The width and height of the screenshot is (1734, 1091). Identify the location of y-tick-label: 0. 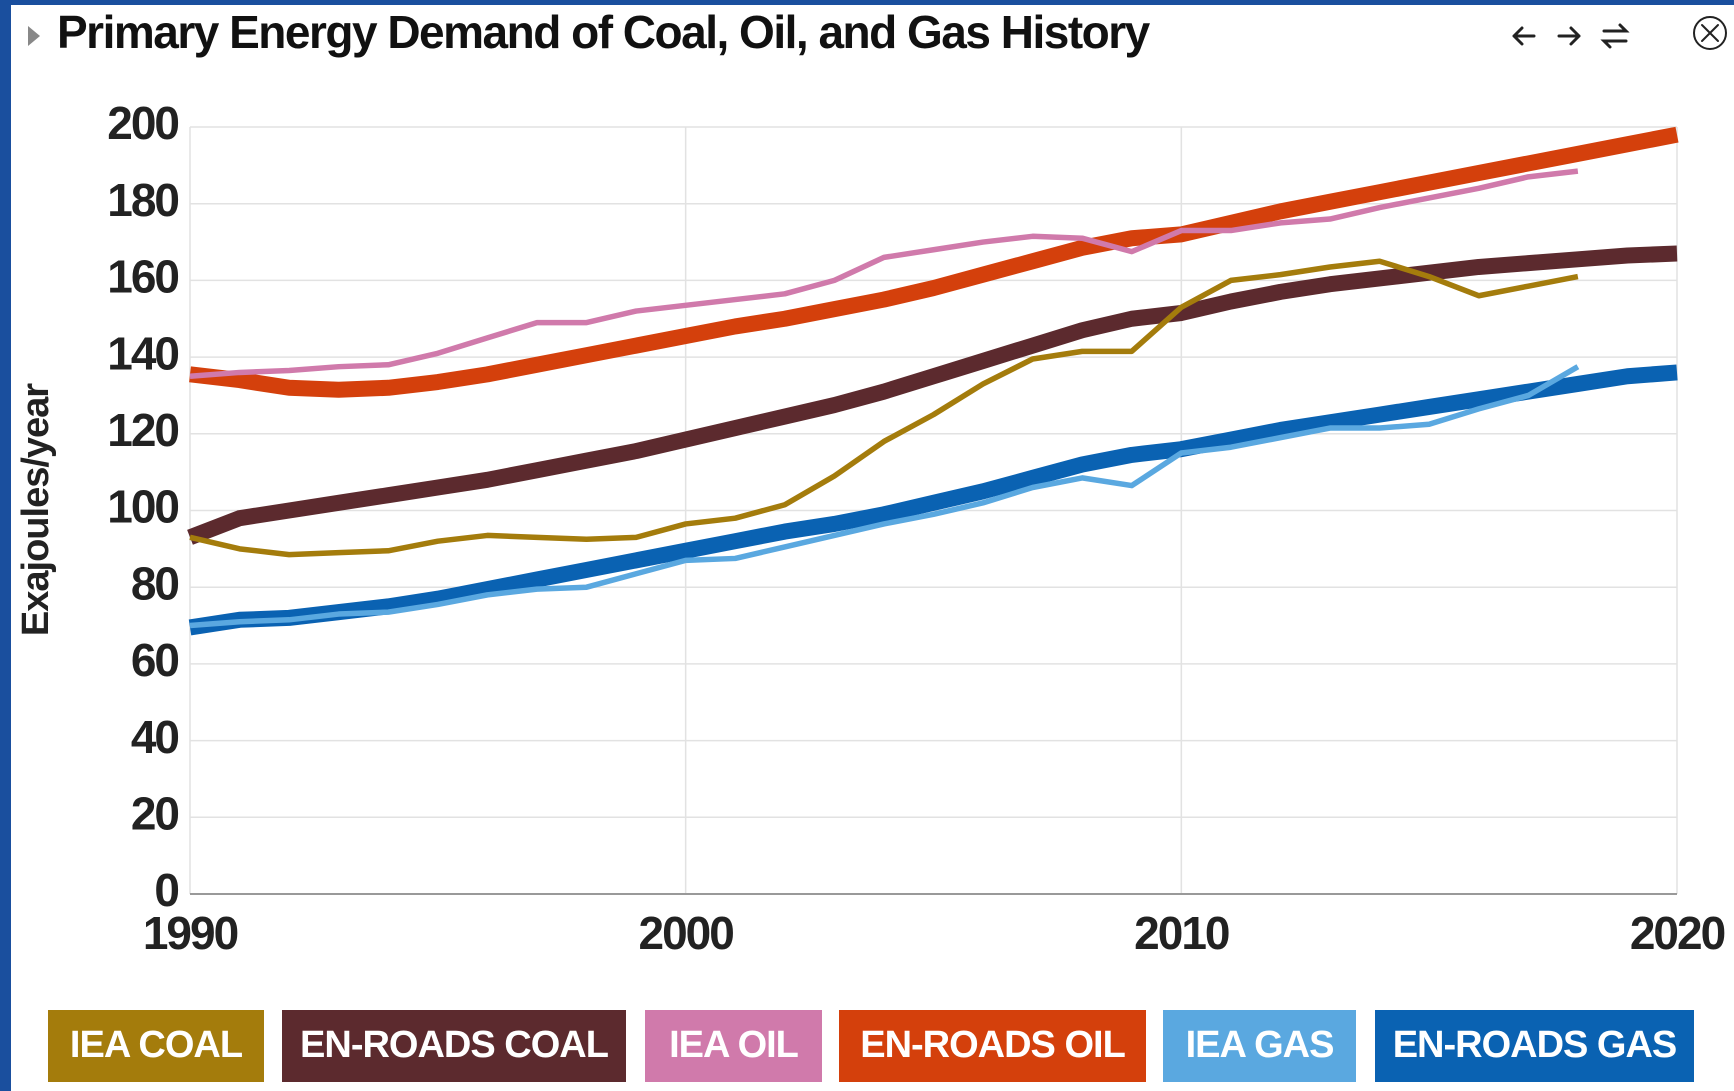
(166, 890).